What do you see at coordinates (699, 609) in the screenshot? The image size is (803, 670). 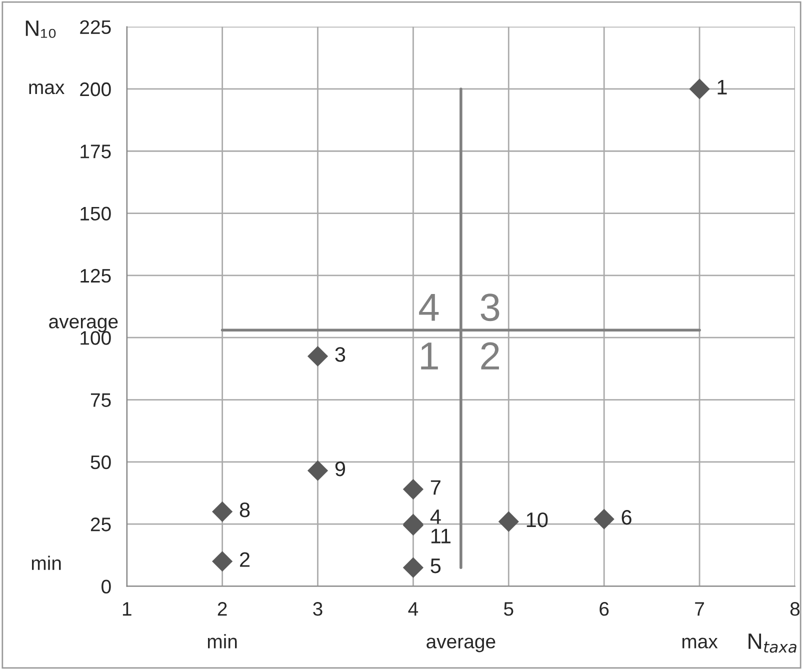 I see `x-tick-label: 7` at bounding box center [699, 609].